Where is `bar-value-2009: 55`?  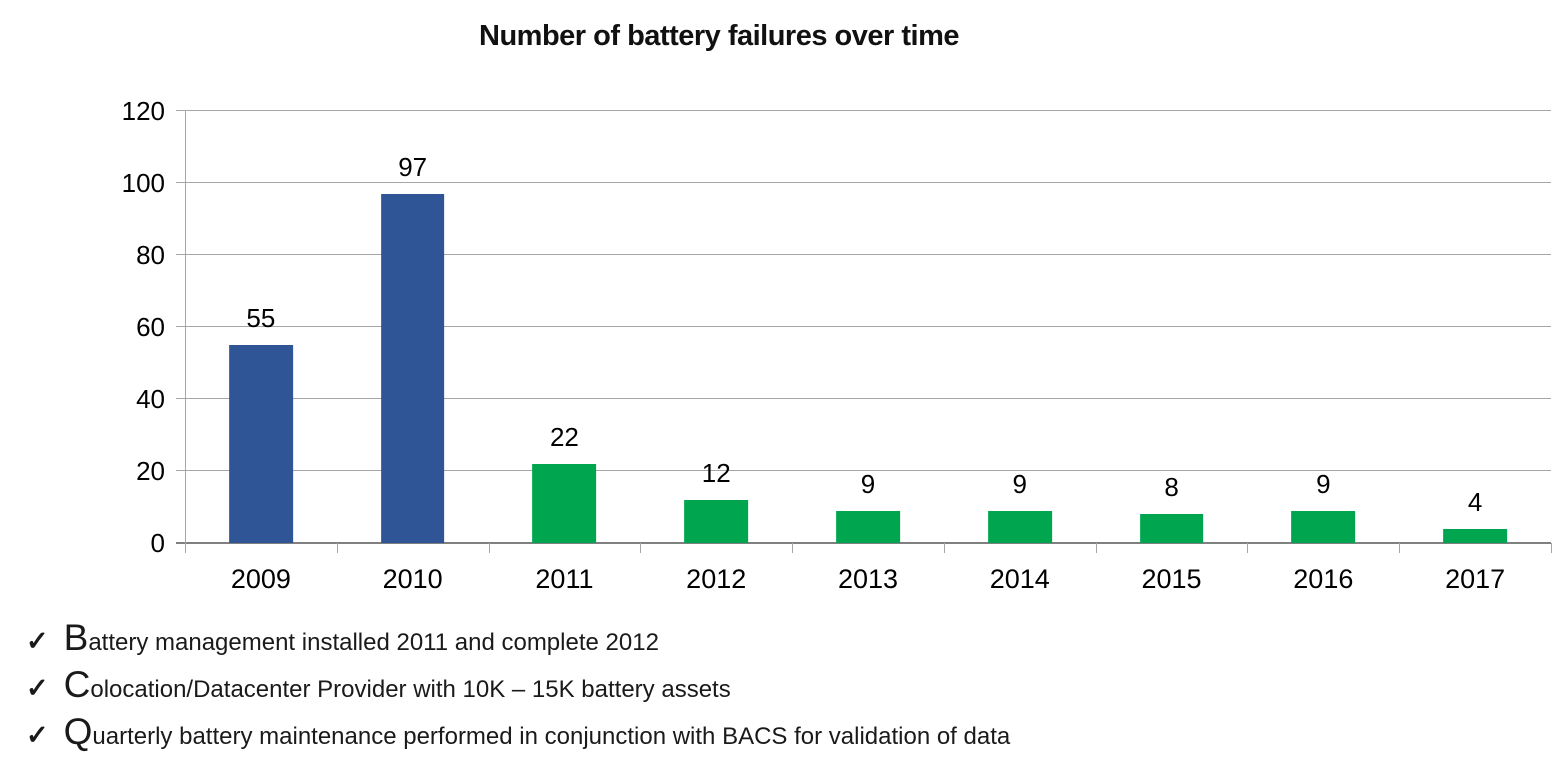 bar-value-2009: 55 is located at coordinates (261, 318).